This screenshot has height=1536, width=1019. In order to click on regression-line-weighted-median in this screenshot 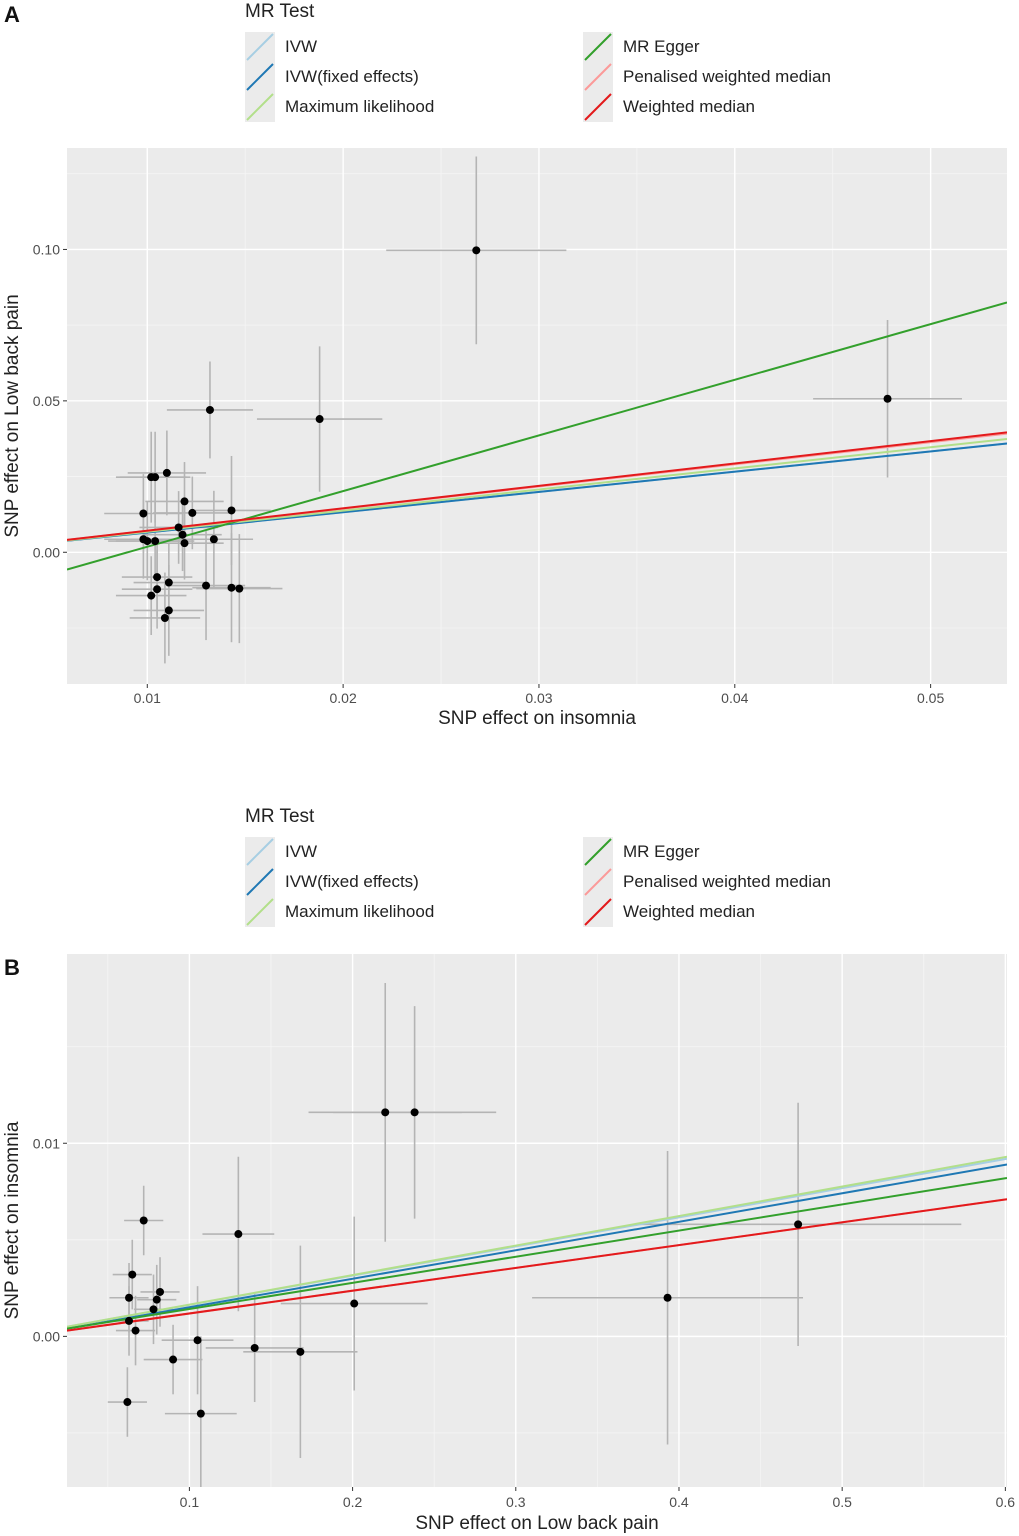, I will do `click(537, 486)`.